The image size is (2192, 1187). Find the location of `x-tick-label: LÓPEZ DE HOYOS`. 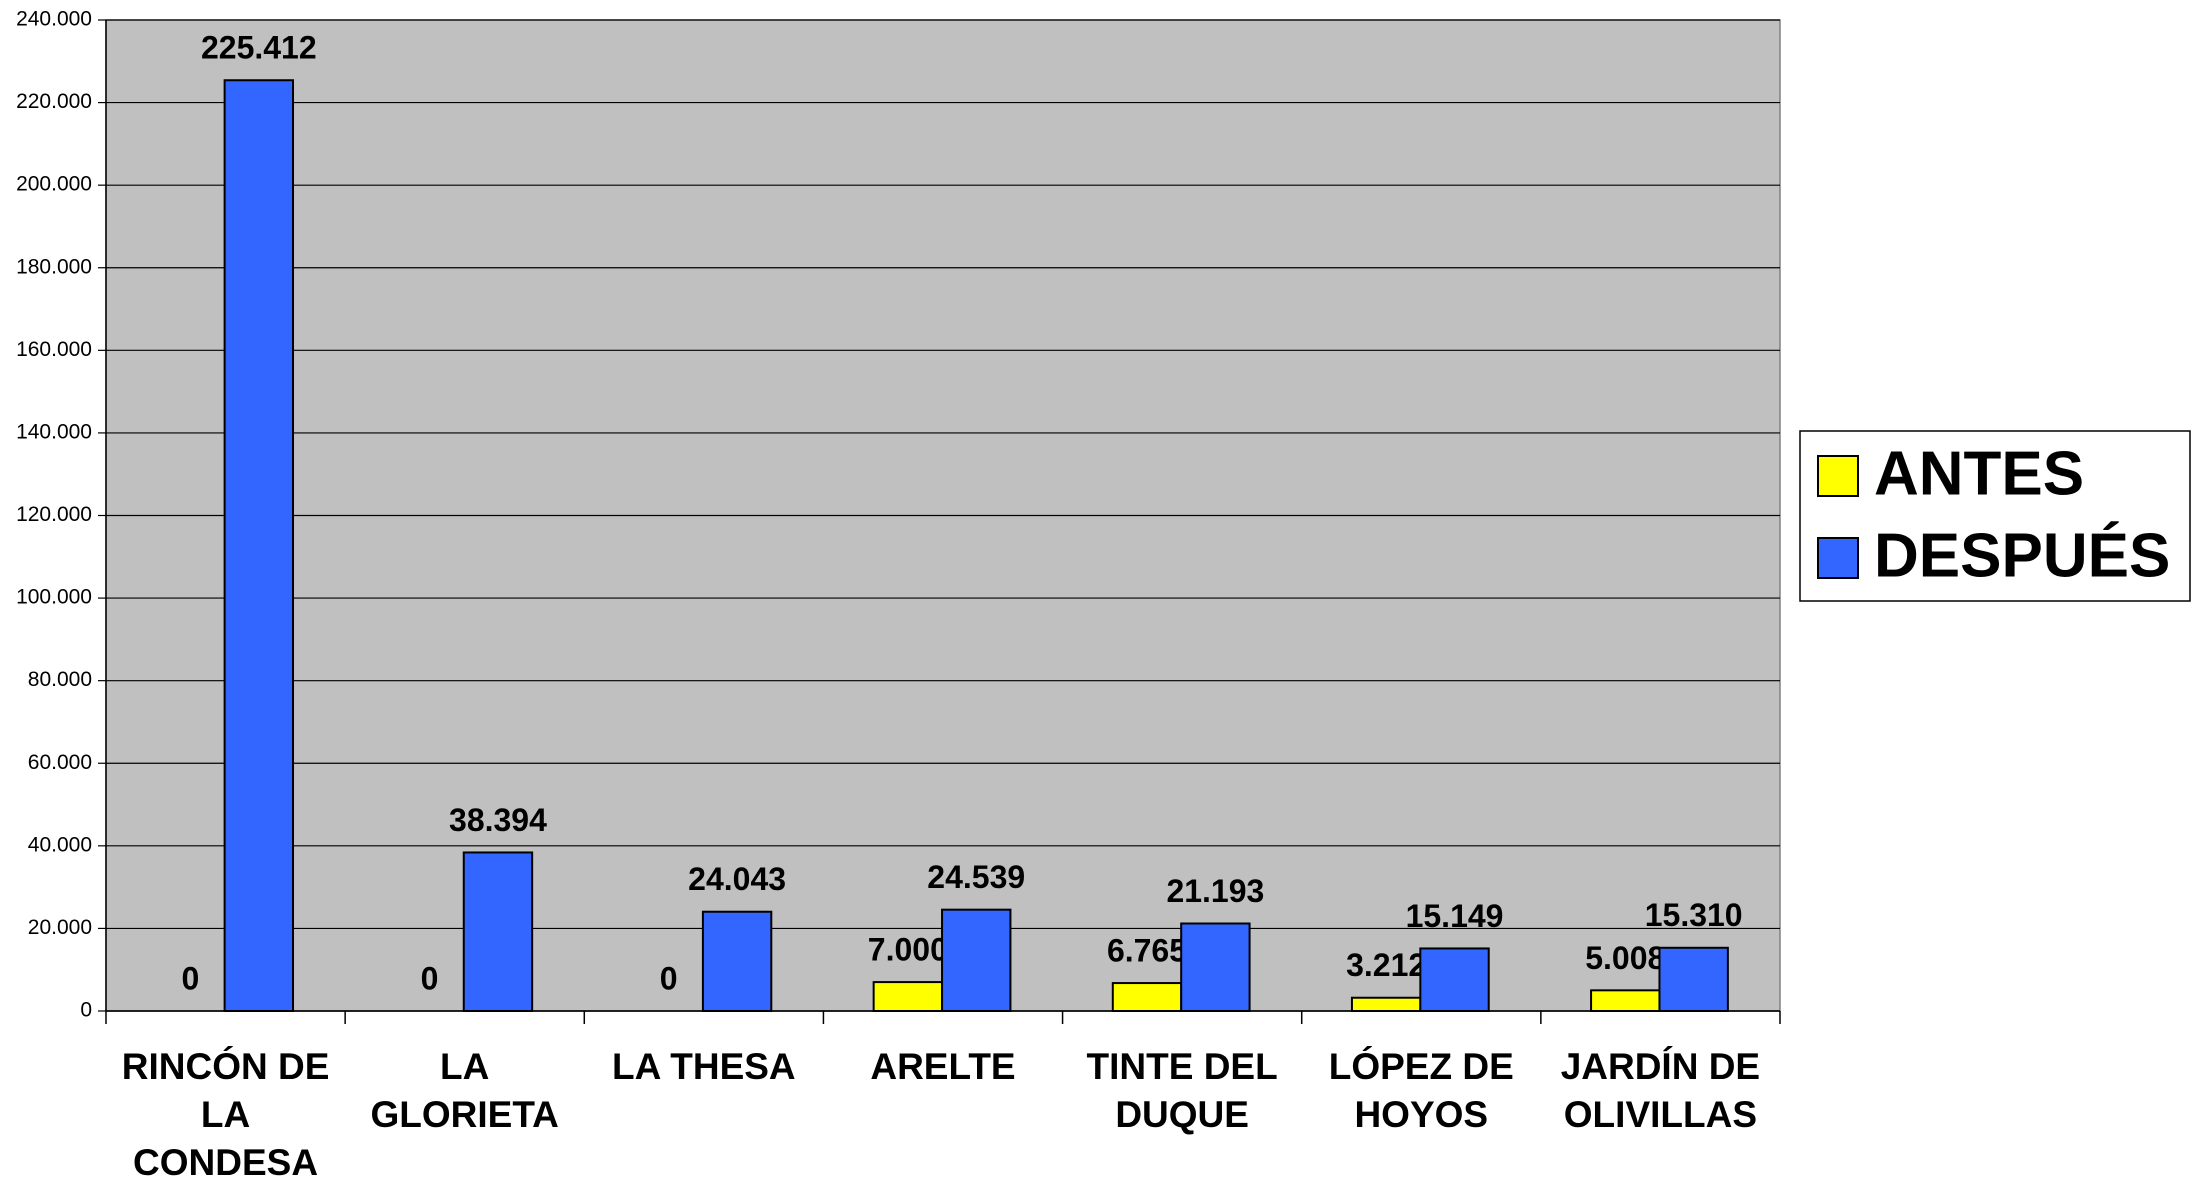

x-tick-label: LÓPEZ DE HOYOS is located at coordinates (1421, 1090).